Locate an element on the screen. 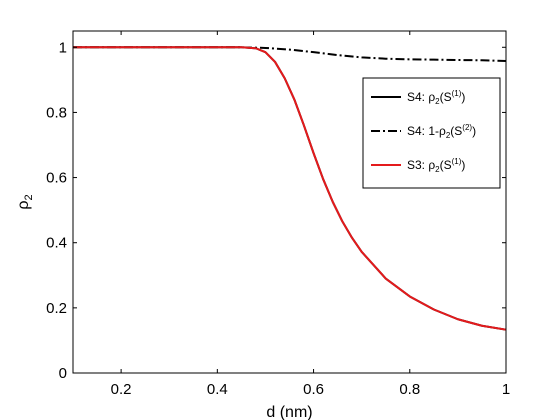  y-tick-label: 0.6 is located at coordinates (56, 178).